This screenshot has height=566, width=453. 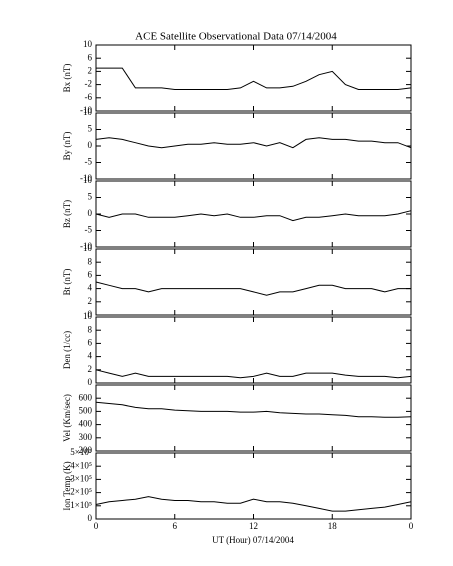 I want to click on y-axis-label: Bx (nT), so click(x=67, y=78).